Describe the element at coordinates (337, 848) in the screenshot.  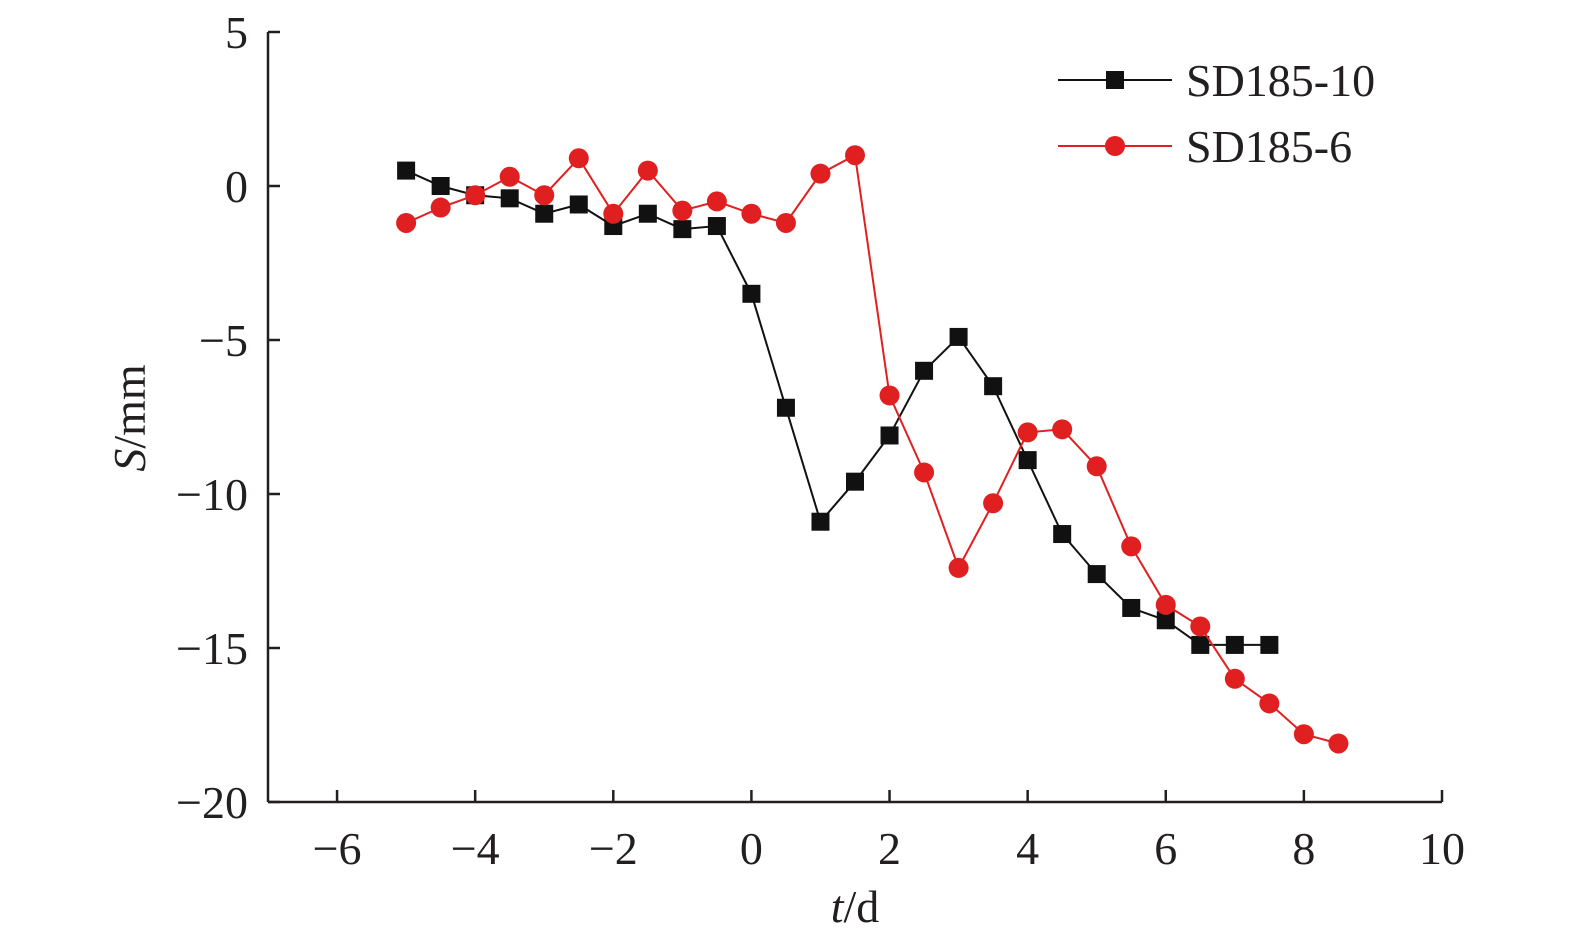
I see `x-tick-label: −6` at that location.